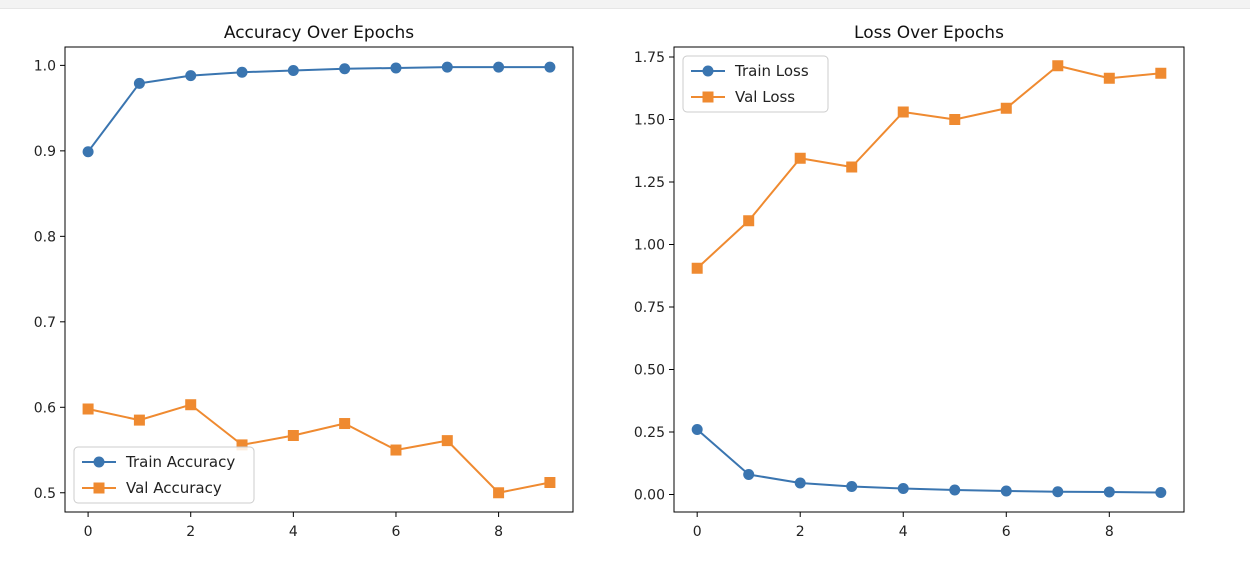  What do you see at coordinates (99, 488) in the screenshot?
I see `legend-val-accuracy-marker` at bounding box center [99, 488].